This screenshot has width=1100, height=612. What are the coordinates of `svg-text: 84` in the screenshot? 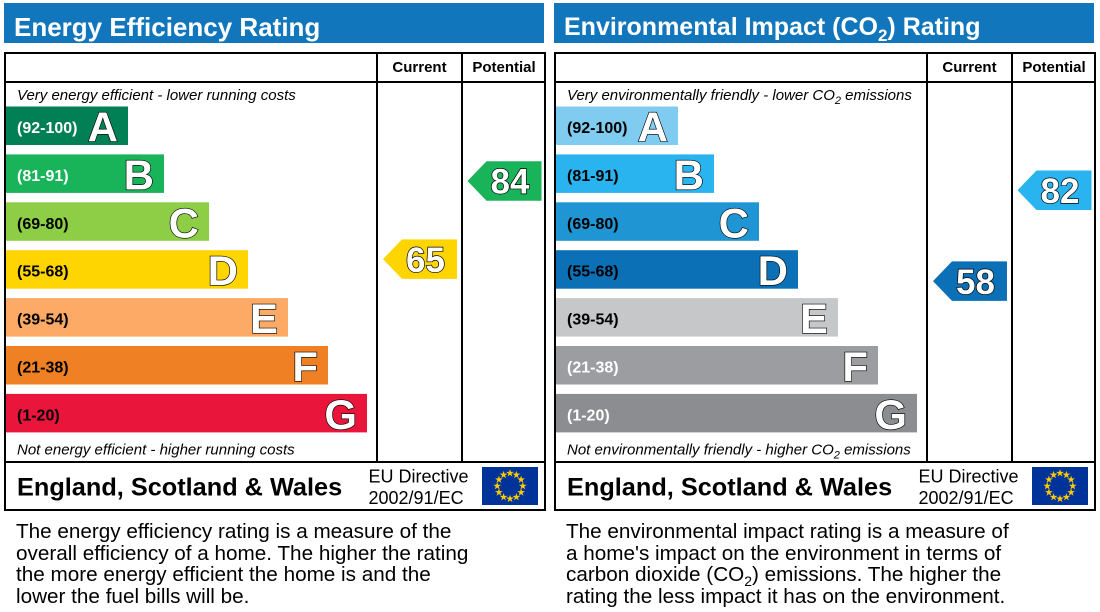 It's located at (510, 182).